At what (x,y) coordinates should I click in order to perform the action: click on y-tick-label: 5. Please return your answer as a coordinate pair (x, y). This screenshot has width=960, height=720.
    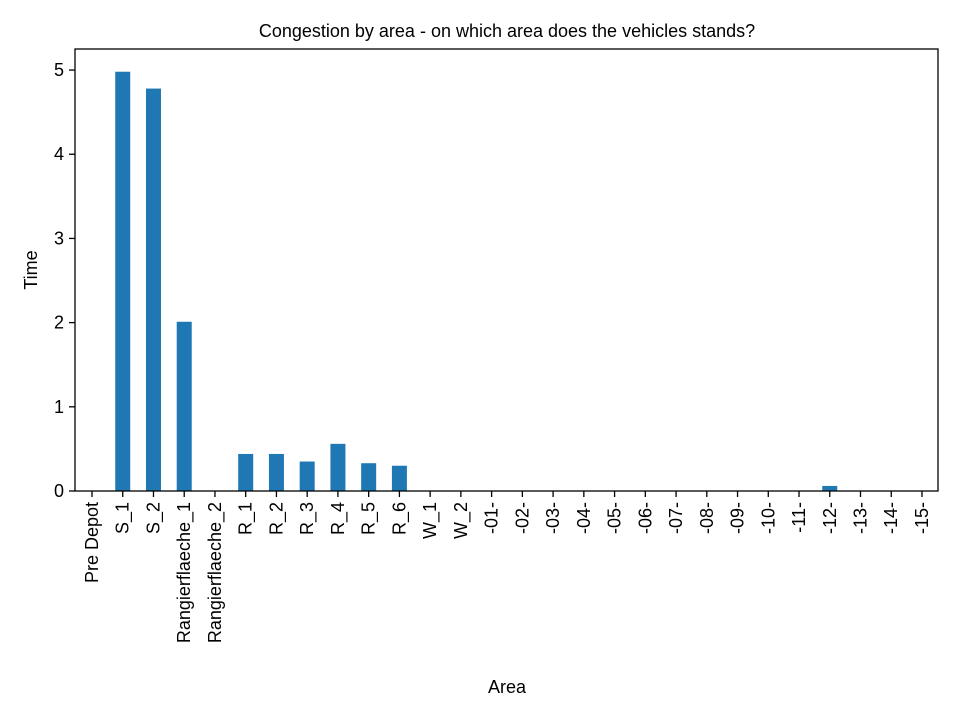
    Looking at the image, I should click on (59, 70).